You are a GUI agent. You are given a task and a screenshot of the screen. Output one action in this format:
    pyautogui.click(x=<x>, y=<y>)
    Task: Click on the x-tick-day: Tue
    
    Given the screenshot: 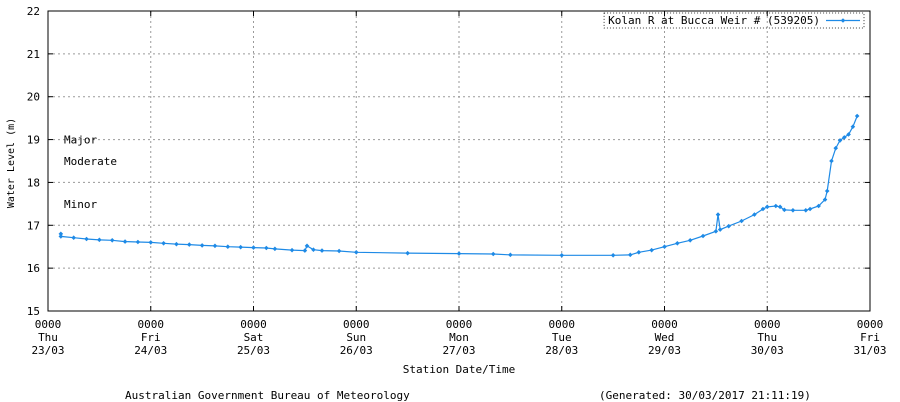 What is the action you would take?
    pyautogui.click(x=562, y=337)
    